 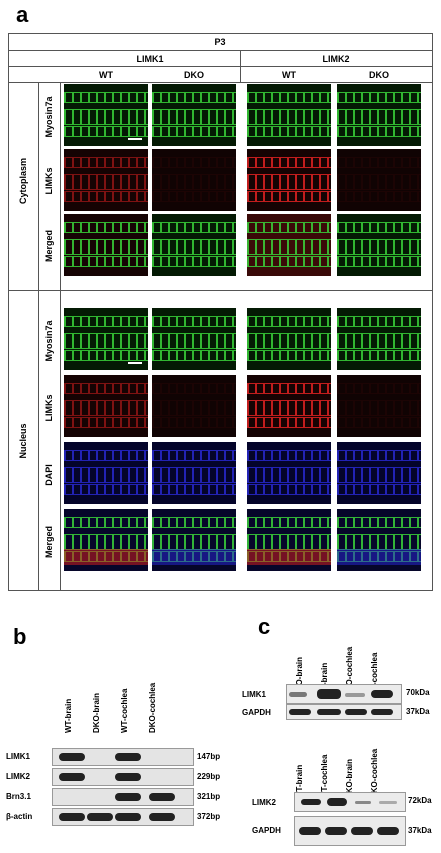 I want to click on genotype-header: DKO, so click(x=379, y=75).